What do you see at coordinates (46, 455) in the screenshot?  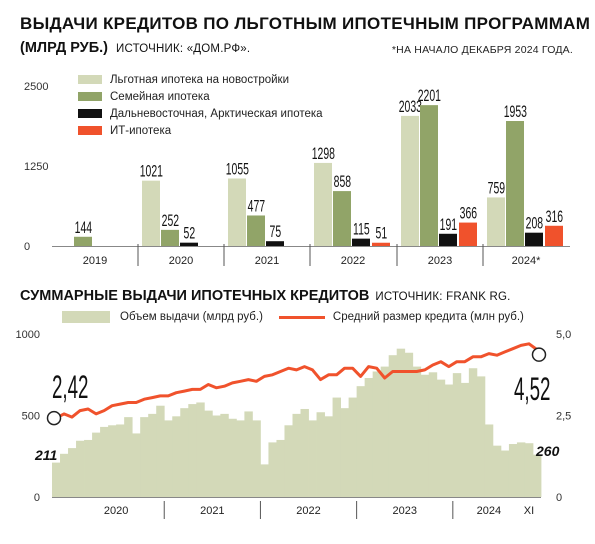 I see `start-volume-label: 211` at bounding box center [46, 455].